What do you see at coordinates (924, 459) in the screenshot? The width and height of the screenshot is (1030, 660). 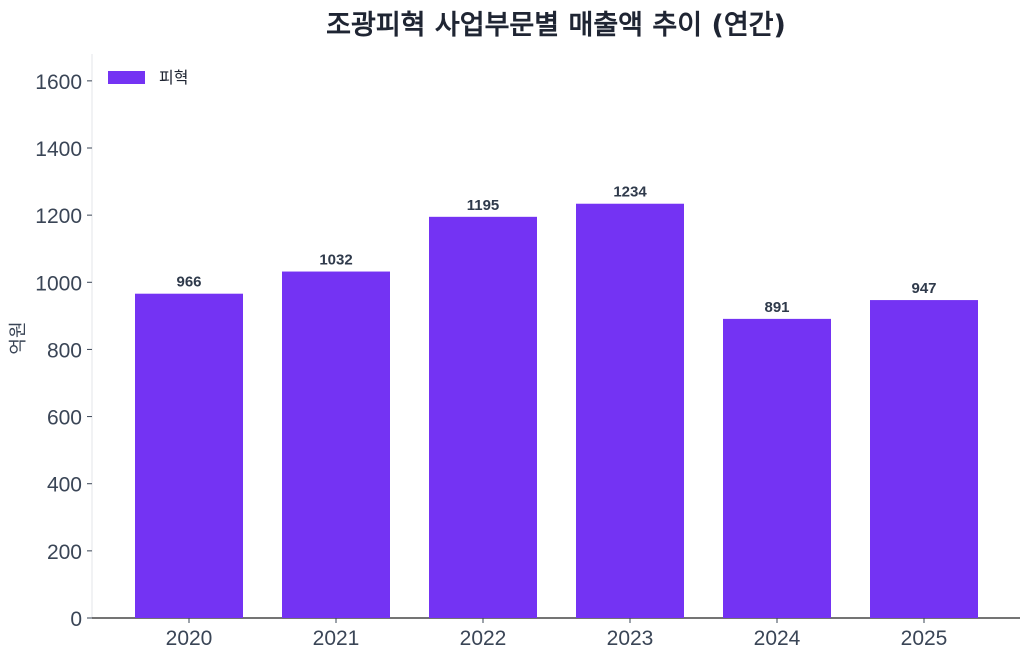 I see `bar-2025` at bounding box center [924, 459].